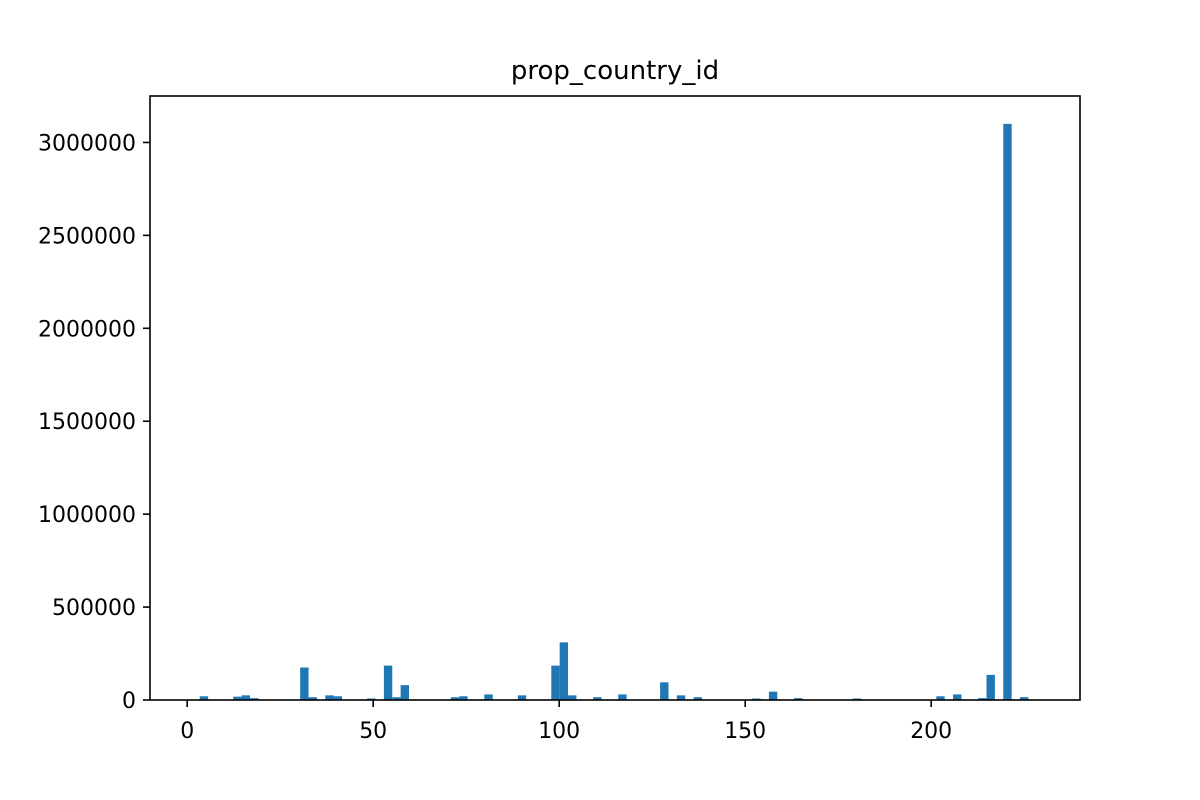  I want to click on y-tick-label-6: 3000000, so click(87, 143).